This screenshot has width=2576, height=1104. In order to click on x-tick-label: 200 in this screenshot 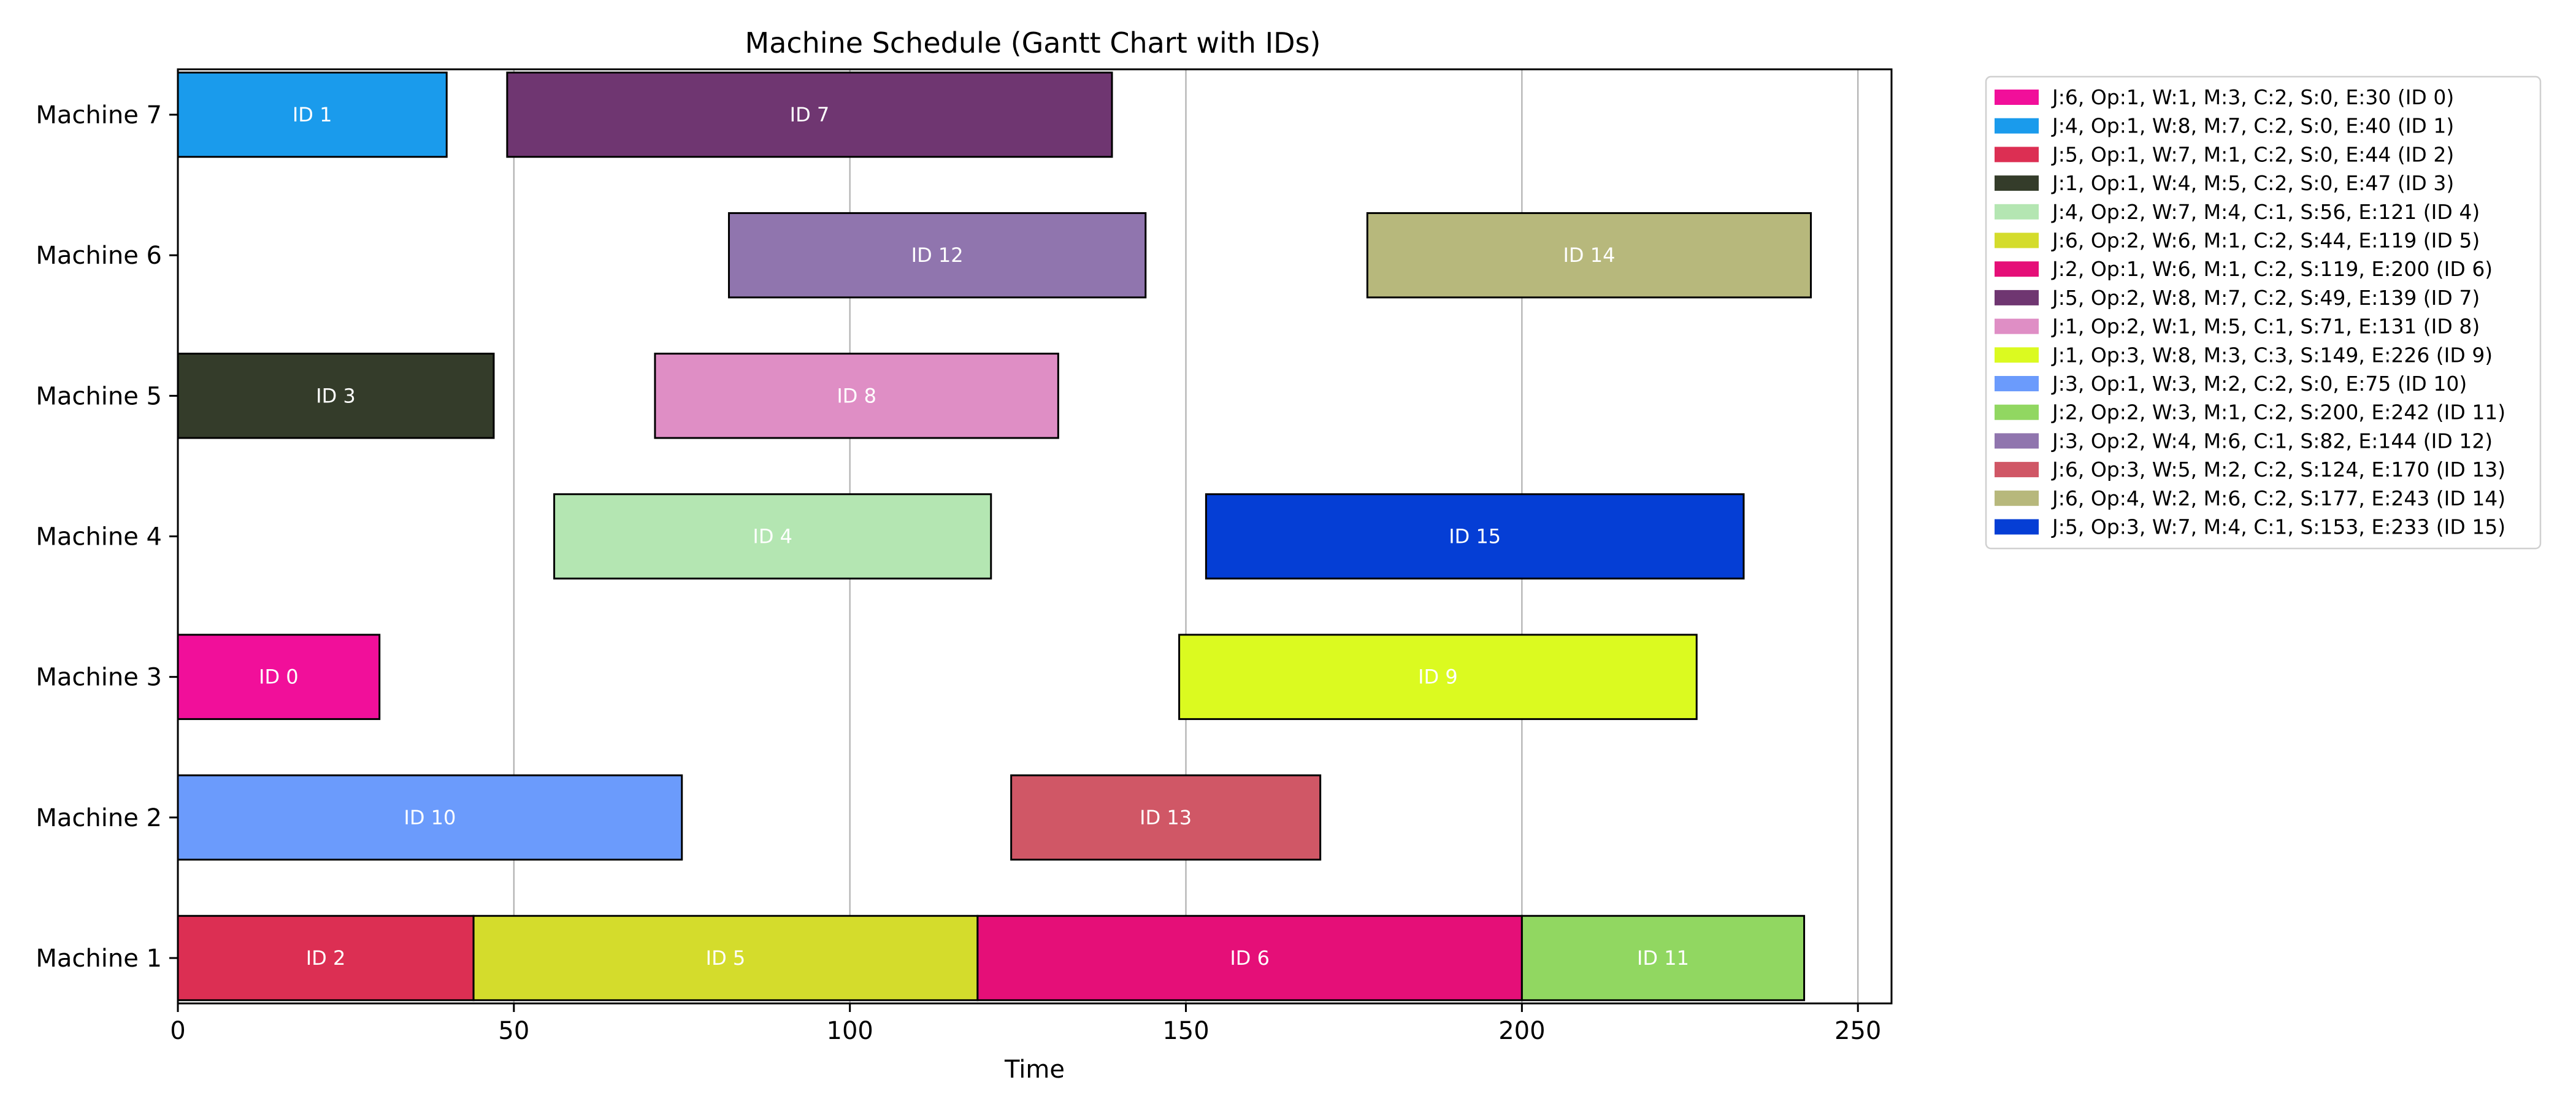, I will do `click(1521, 1031)`.